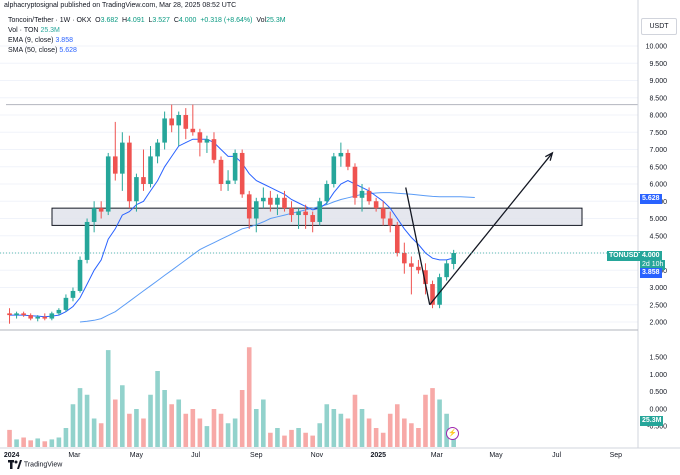 The width and height of the screenshot is (680, 475). I want to click on price-tick-label: 9.000, so click(658, 81).